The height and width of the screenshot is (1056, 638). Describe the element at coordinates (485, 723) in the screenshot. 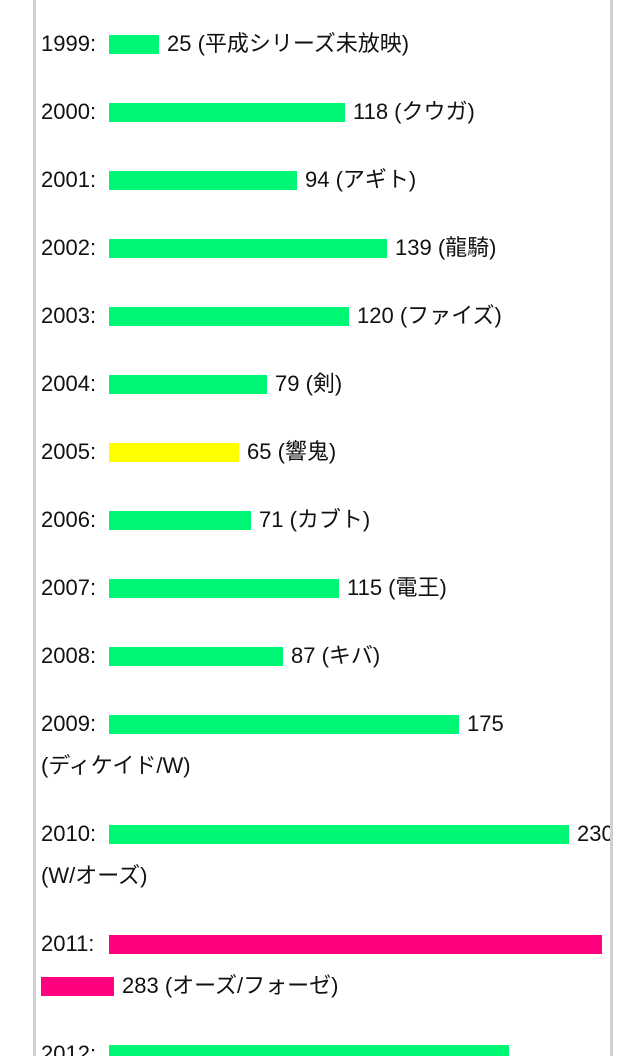

I see `value-label: 175` at that location.